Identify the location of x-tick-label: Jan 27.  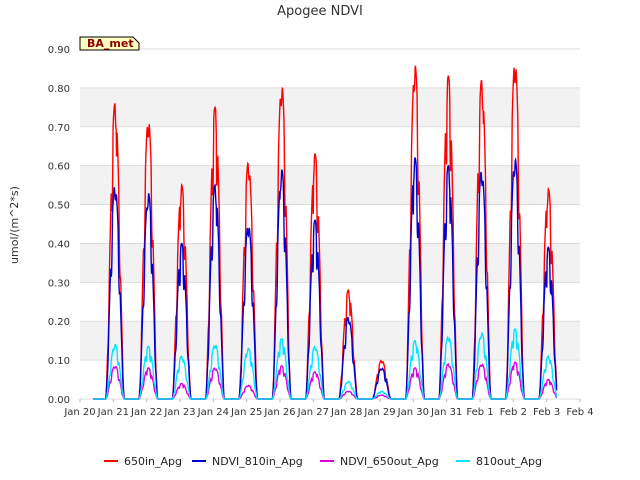
(313, 412).